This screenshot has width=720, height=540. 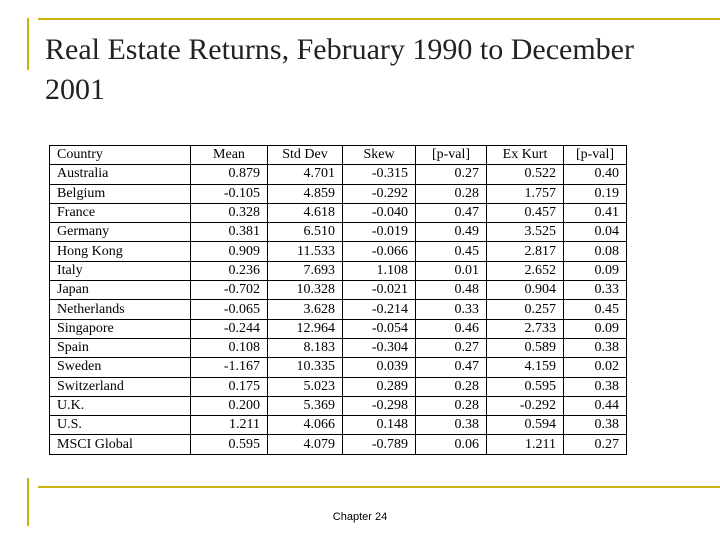 What do you see at coordinates (120, 271) in the screenshot?
I see `cell-country: Italy` at bounding box center [120, 271].